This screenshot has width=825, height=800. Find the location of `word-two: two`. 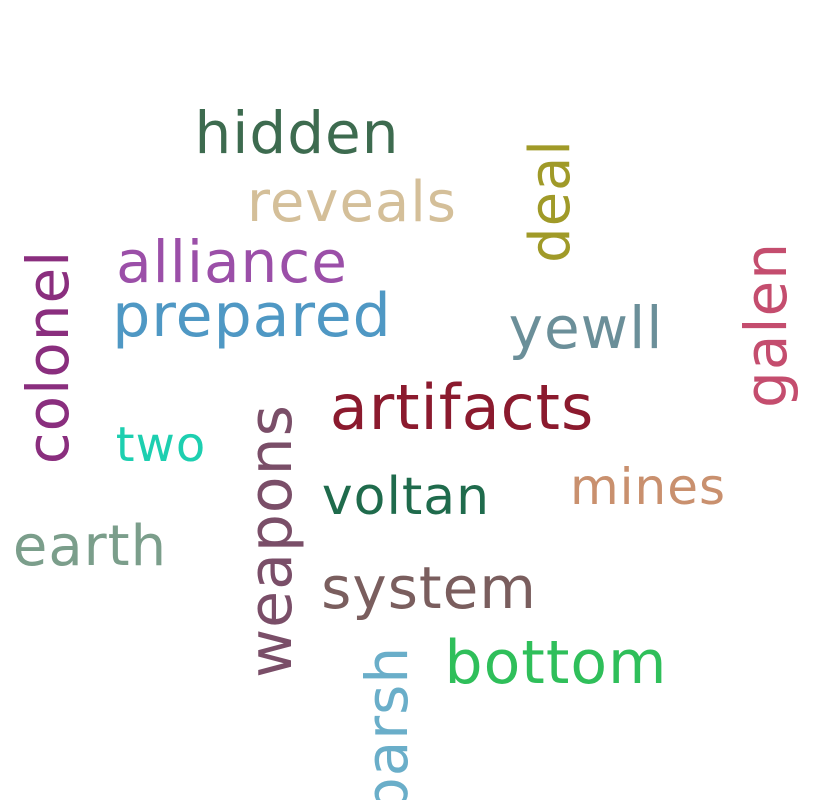

word-two: two is located at coordinates (161, 445).